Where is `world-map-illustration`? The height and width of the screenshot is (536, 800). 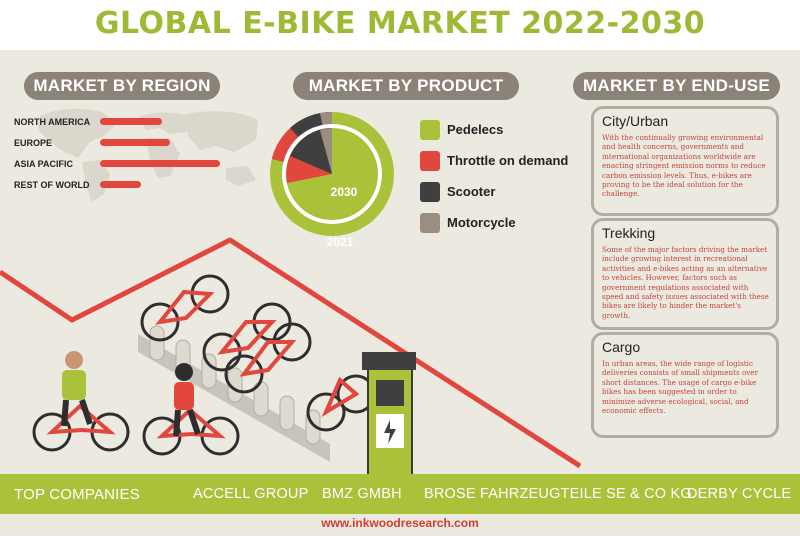 world-map-illustration is located at coordinates (148, 155).